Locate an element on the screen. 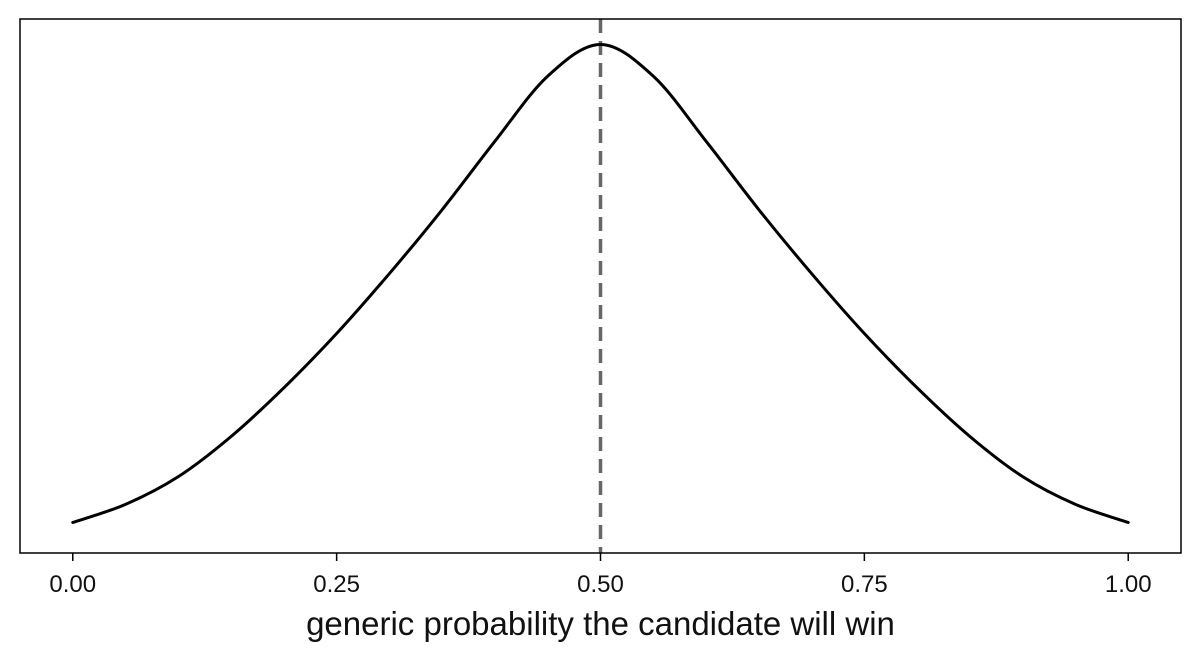 This screenshot has height=660, width=1200. x-tick-label: 0.75 is located at coordinates (864, 584).